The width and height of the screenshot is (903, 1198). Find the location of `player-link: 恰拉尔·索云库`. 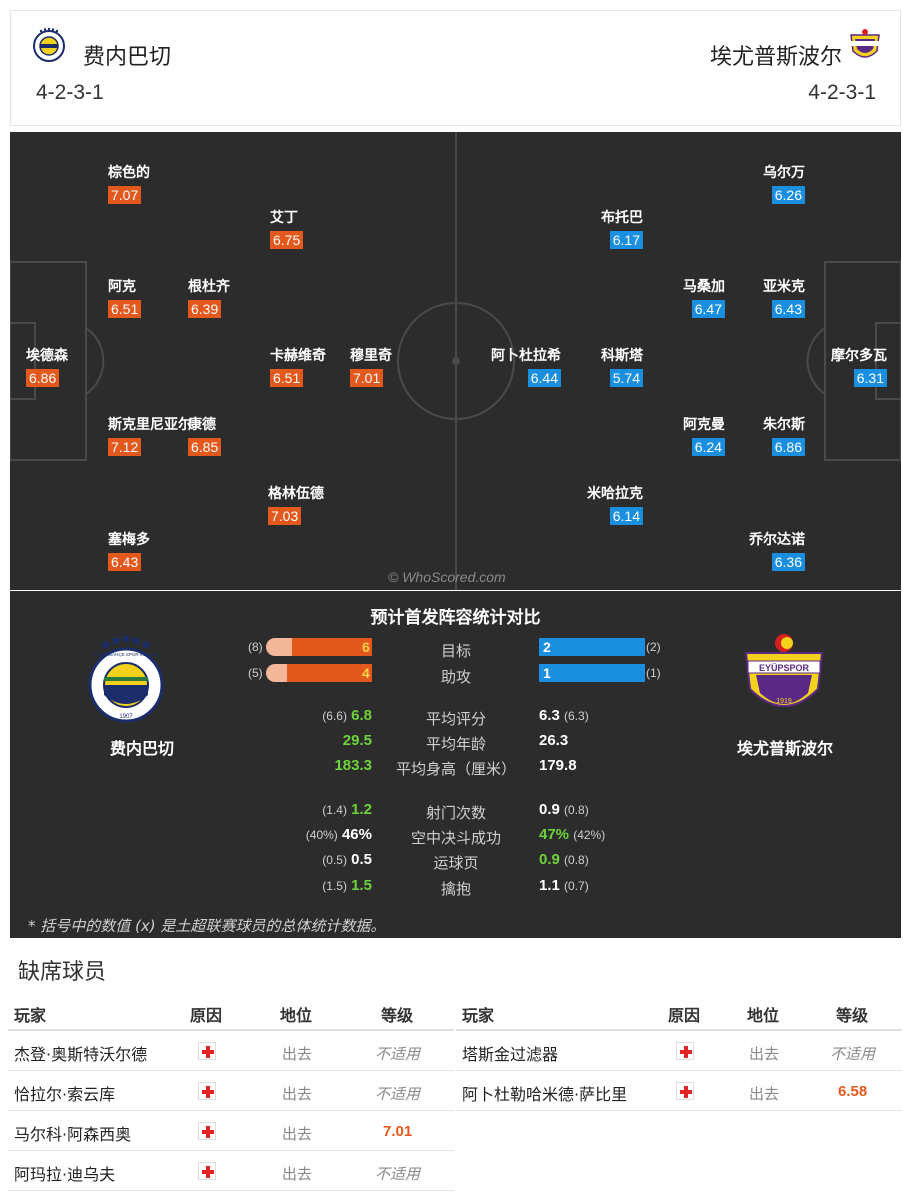

player-link: 恰拉尔·索云库 is located at coordinates (65, 1094).